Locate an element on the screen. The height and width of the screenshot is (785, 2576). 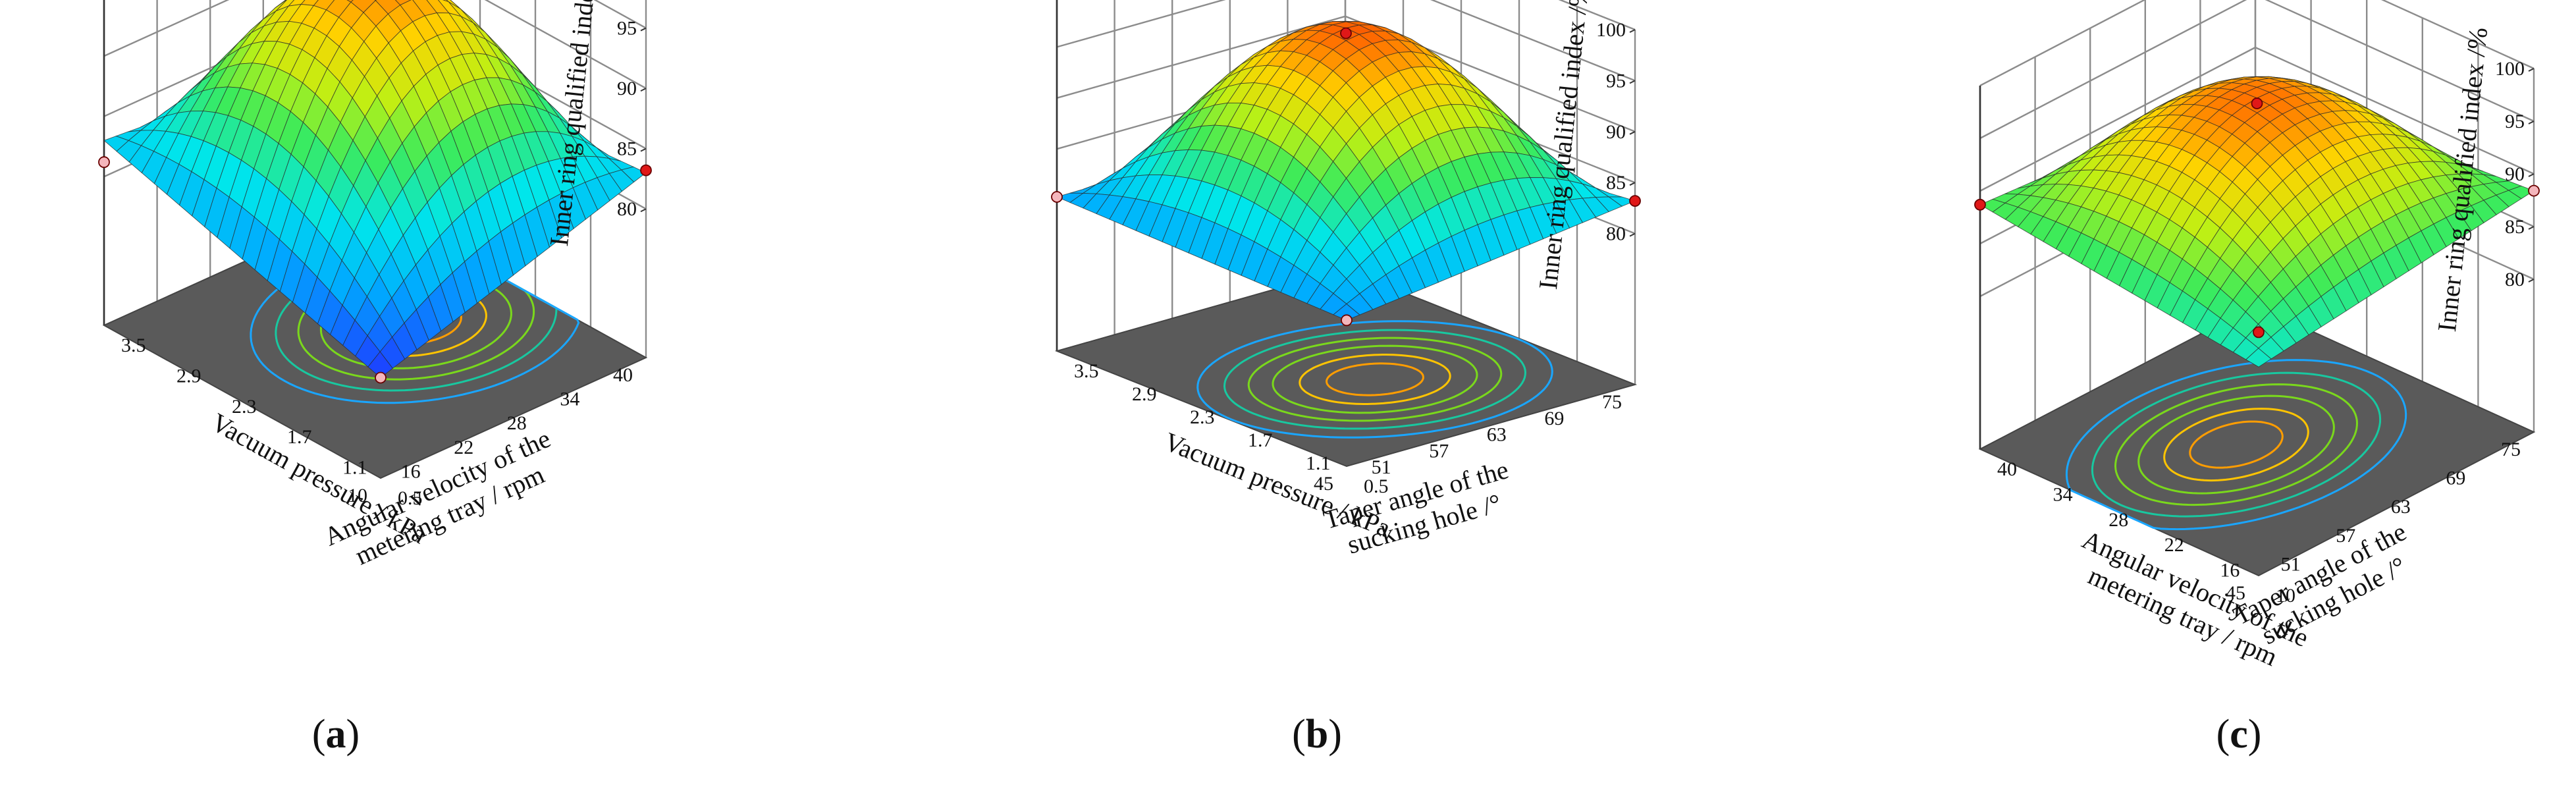
panel-c-surface is located at coordinates (2257, 221).